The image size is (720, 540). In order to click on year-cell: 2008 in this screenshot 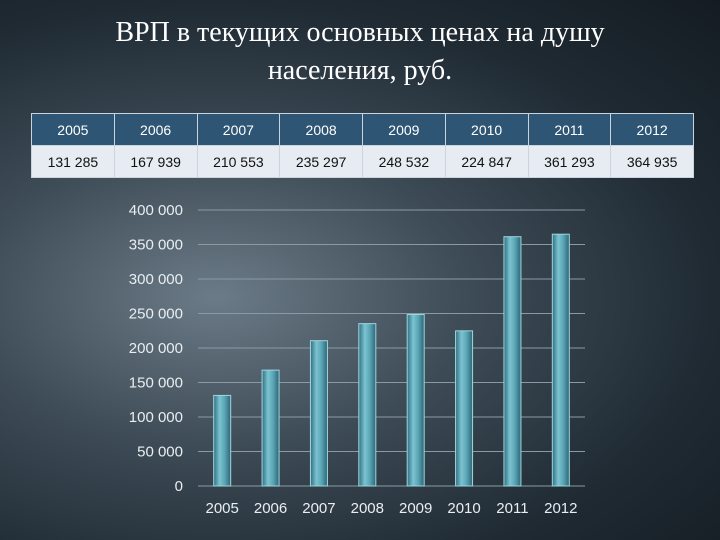, I will do `click(321, 129)`.